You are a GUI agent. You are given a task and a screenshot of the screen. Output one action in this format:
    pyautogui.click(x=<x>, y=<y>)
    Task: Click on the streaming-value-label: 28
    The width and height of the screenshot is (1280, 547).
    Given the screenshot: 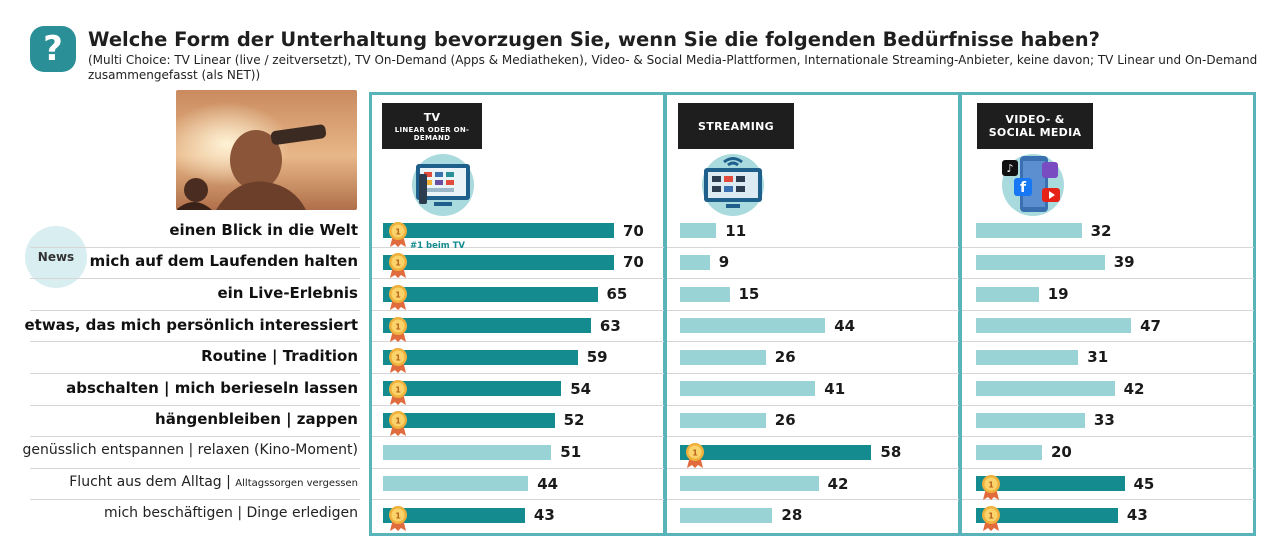 What is the action you would take?
    pyautogui.click(x=792, y=515)
    